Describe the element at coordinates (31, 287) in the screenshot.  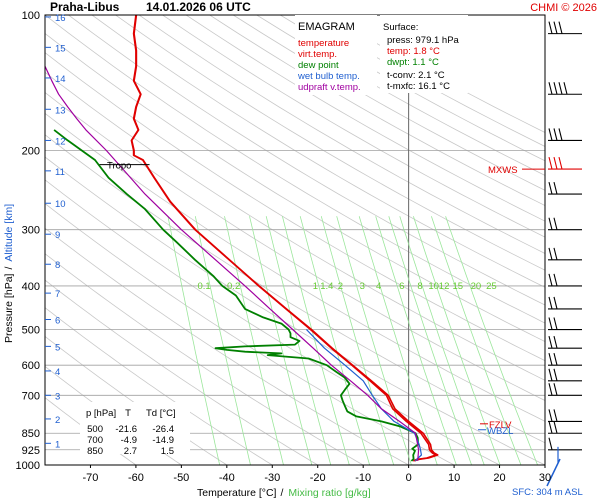
I see `pressure-tick-label: 400` at that location.